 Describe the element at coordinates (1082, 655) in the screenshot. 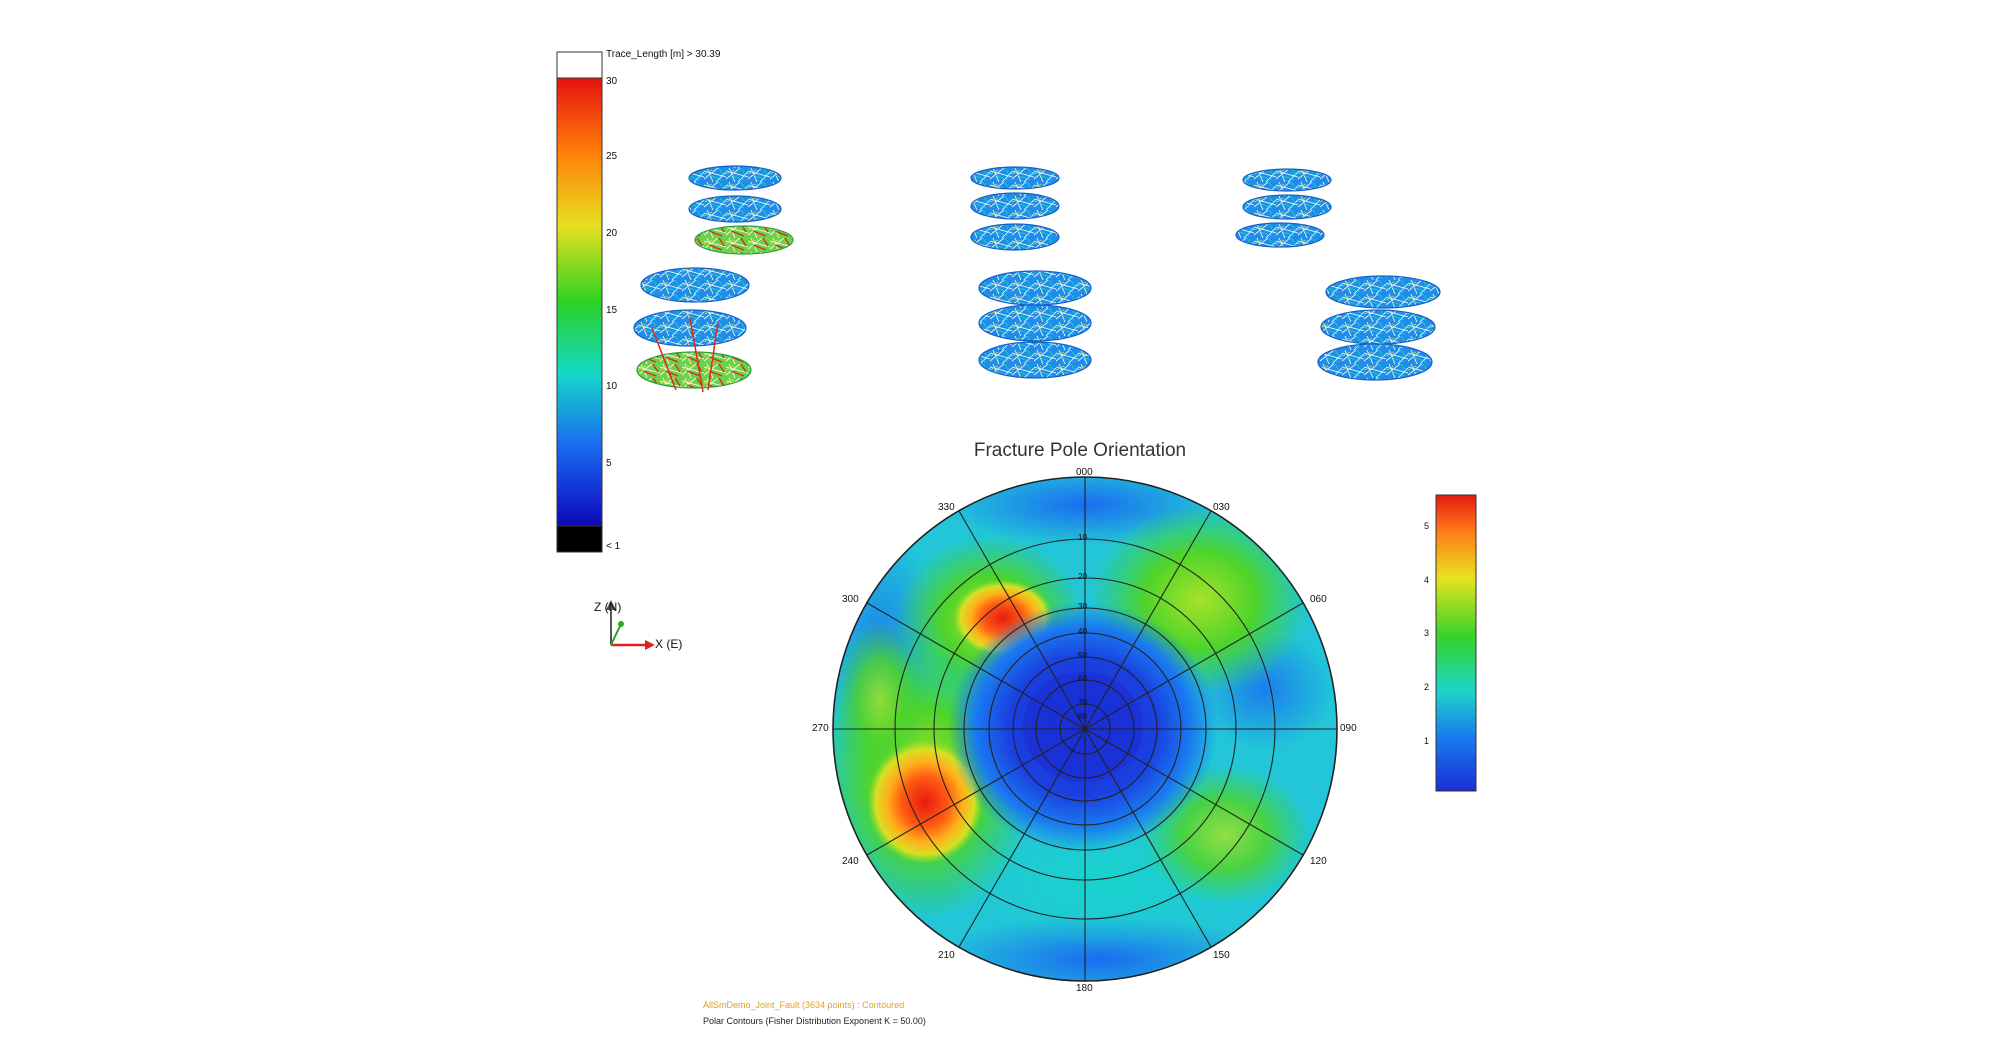

I see `dip-label: 50` at that location.